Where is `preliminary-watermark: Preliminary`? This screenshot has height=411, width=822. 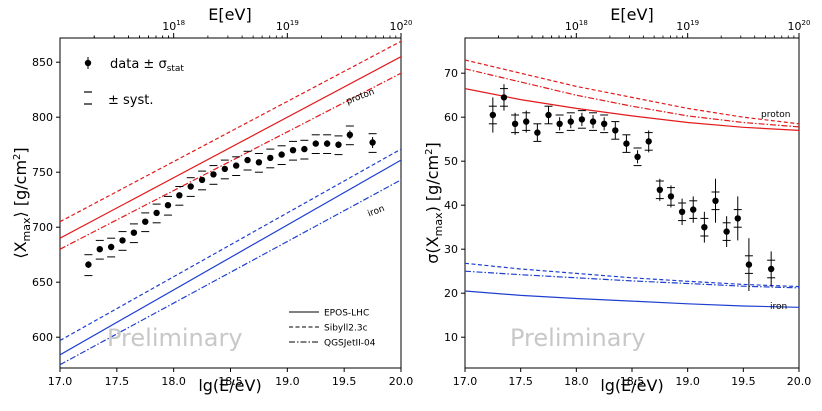
preliminary-watermark: Preliminary is located at coordinates (578, 338).